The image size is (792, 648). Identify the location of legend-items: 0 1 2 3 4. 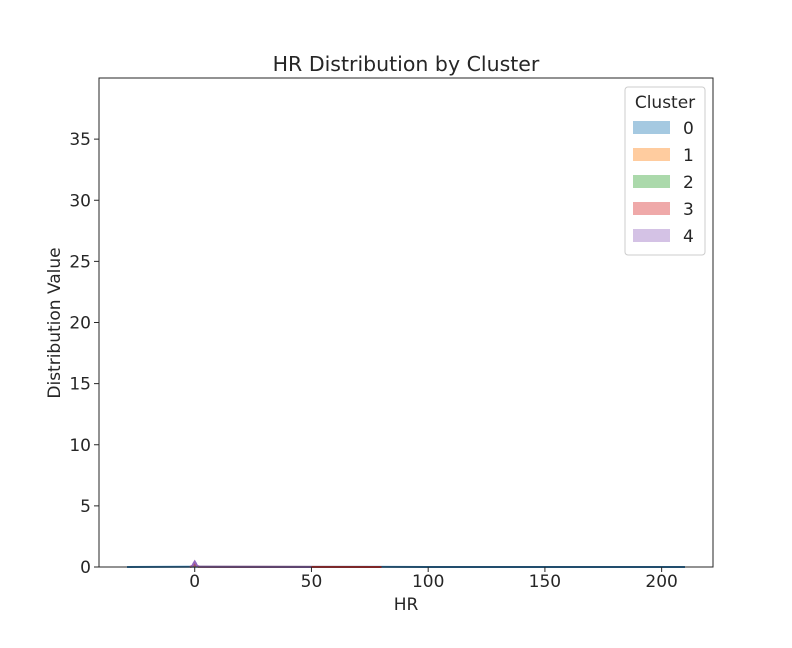
(663, 183).